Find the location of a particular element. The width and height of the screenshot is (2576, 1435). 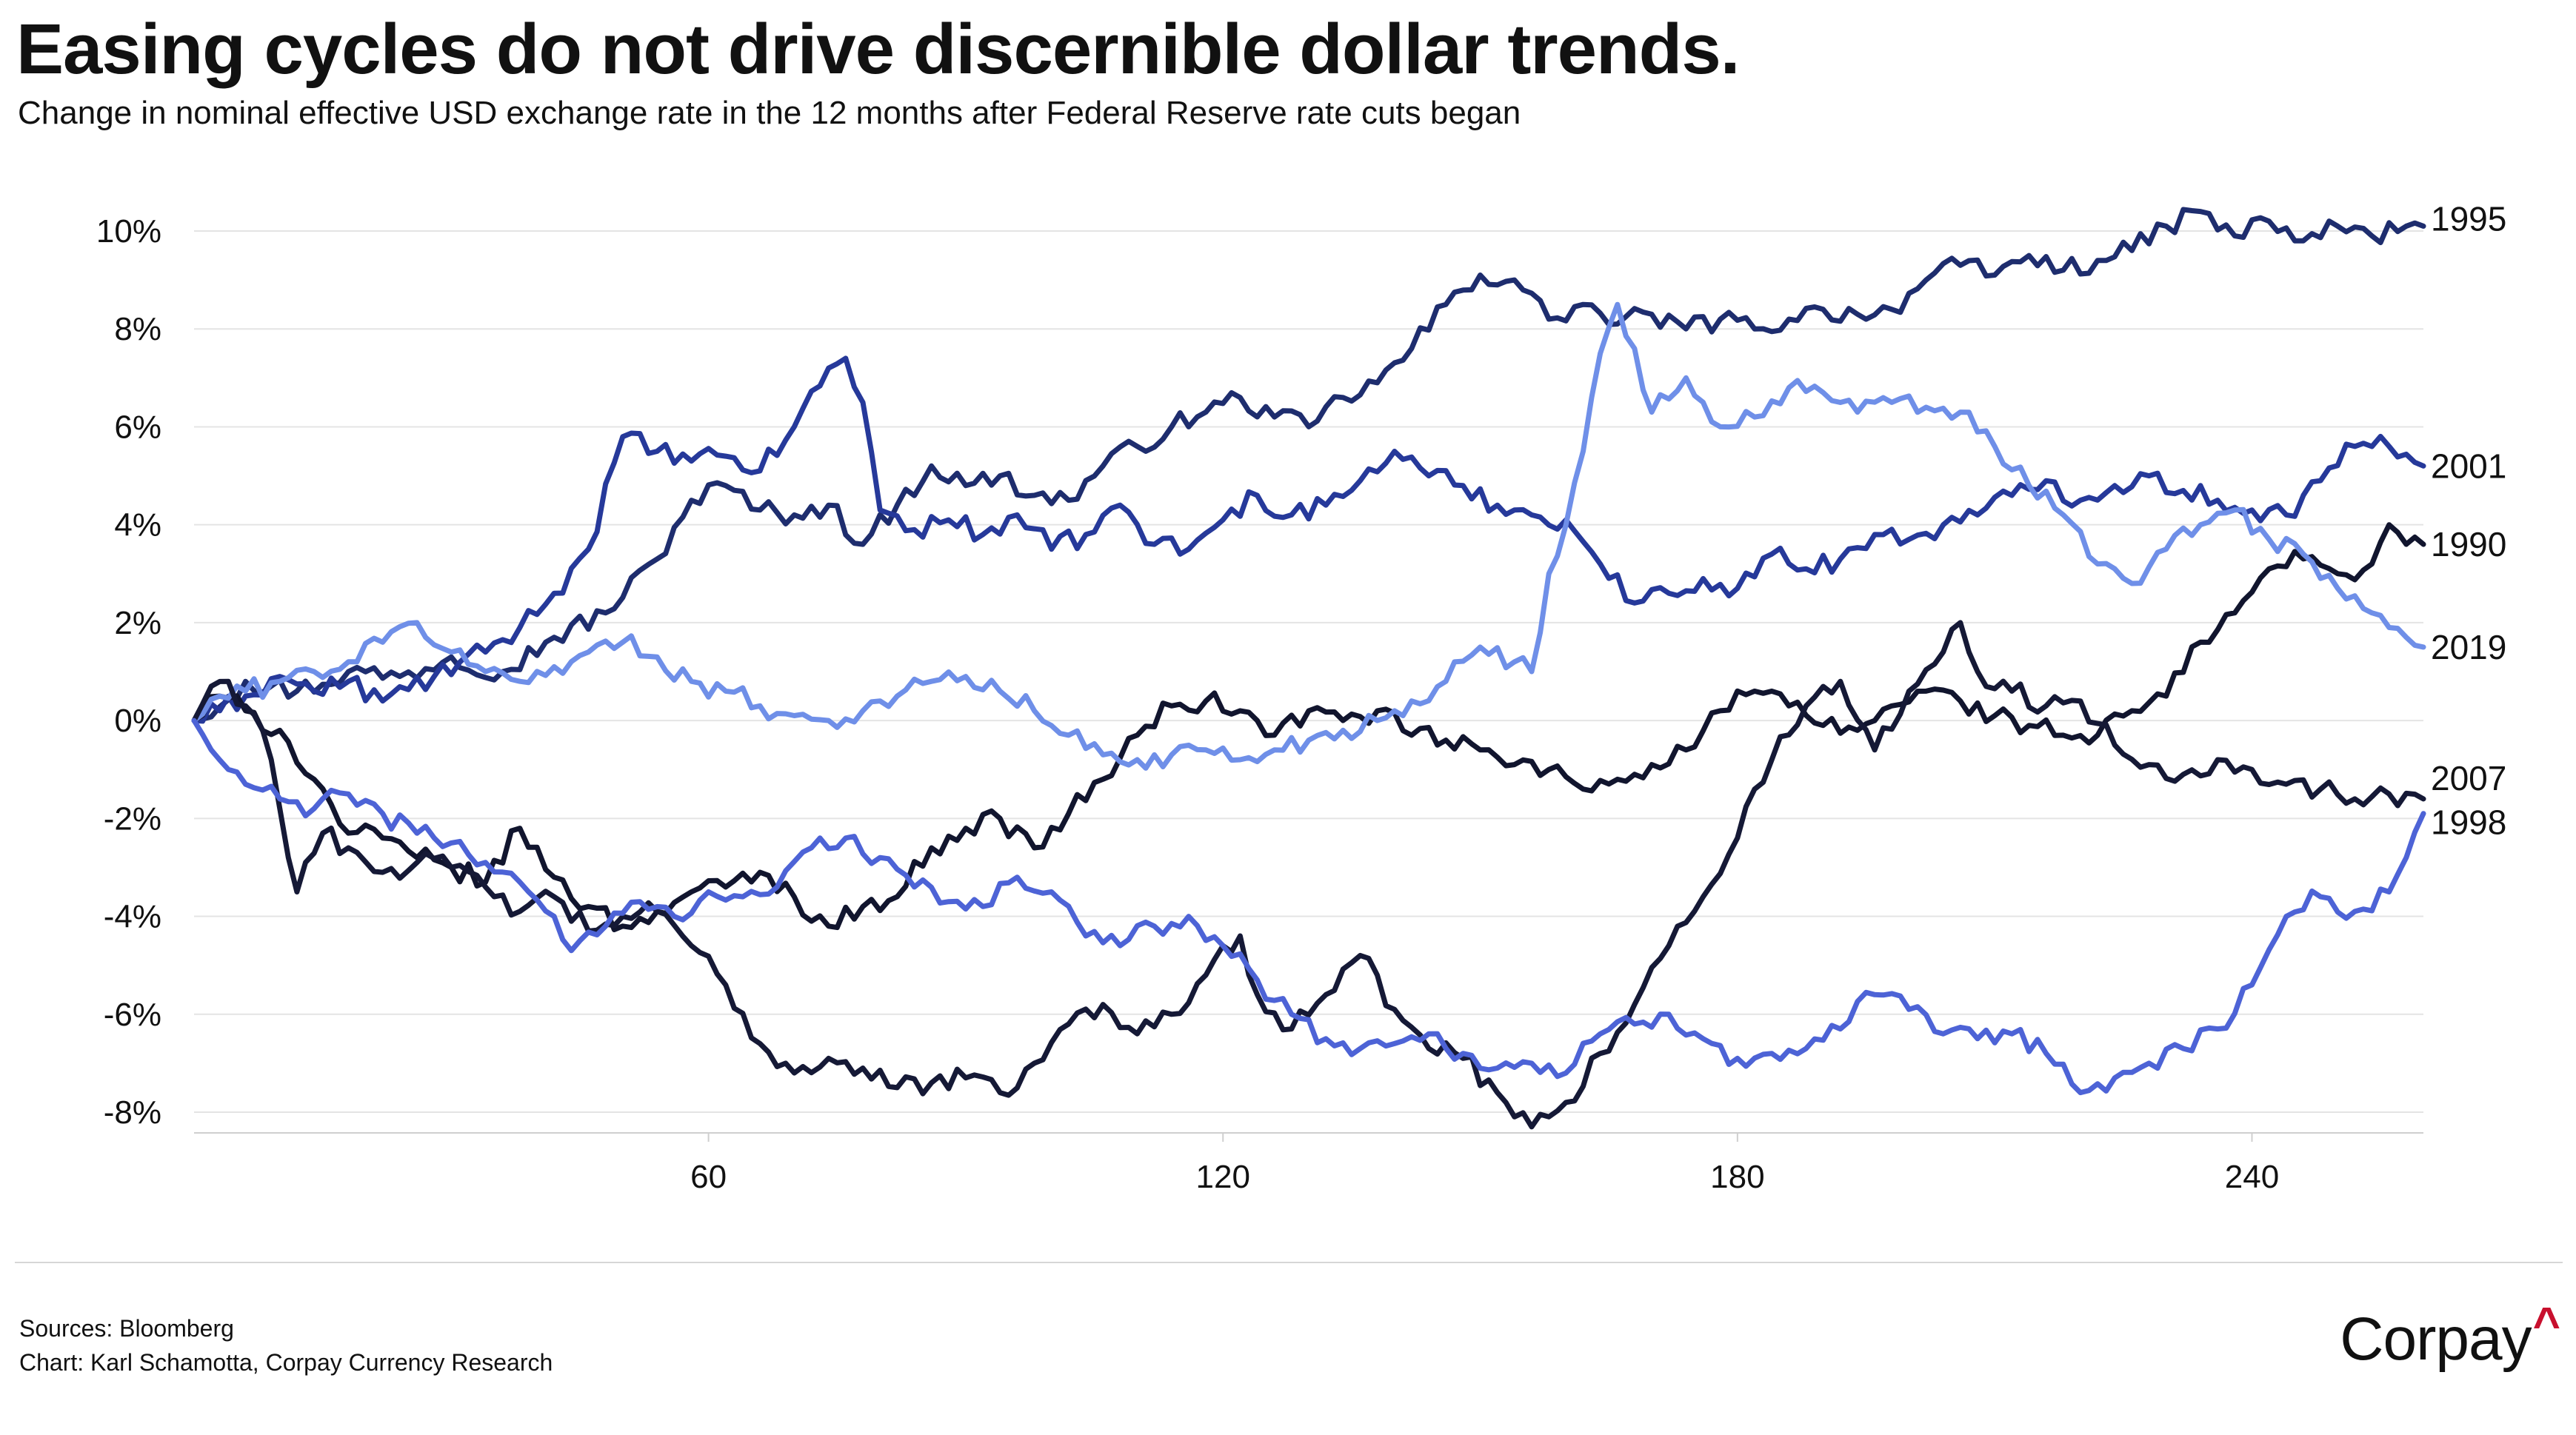

corpay-logo: Corpay^ is located at coordinates (2450, 1335).